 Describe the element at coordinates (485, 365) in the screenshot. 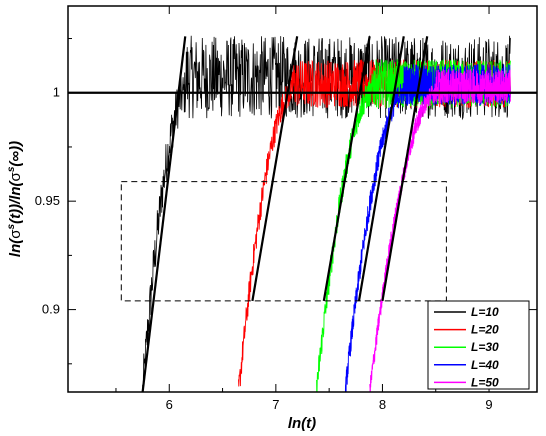

I see `legend-label: L=40` at that location.